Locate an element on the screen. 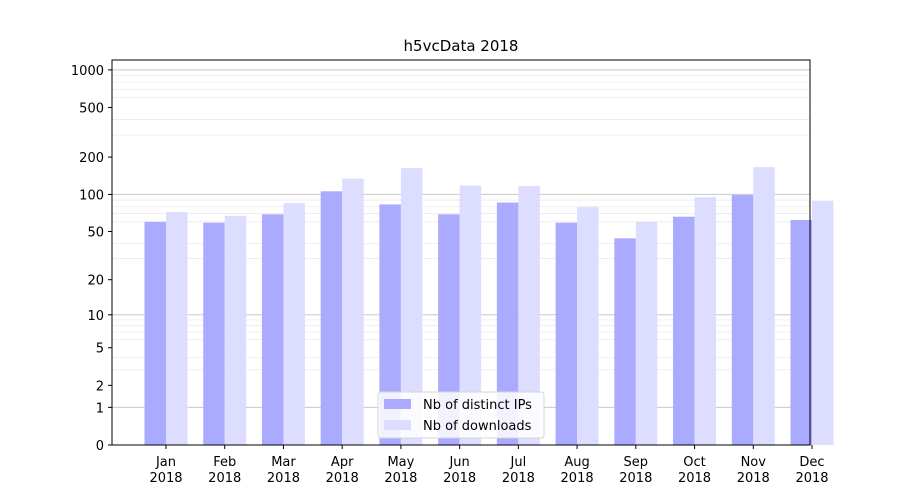 The height and width of the screenshot is (500, 900). x-tick-label: Jan 2018 is located at coordinates (165, 470).